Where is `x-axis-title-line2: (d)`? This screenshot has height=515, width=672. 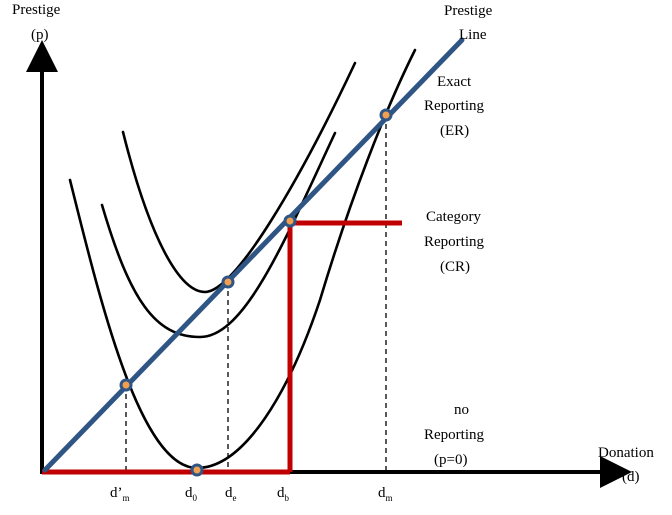 x-axis-title-line2: (d) is located at coordinates (631, 477).